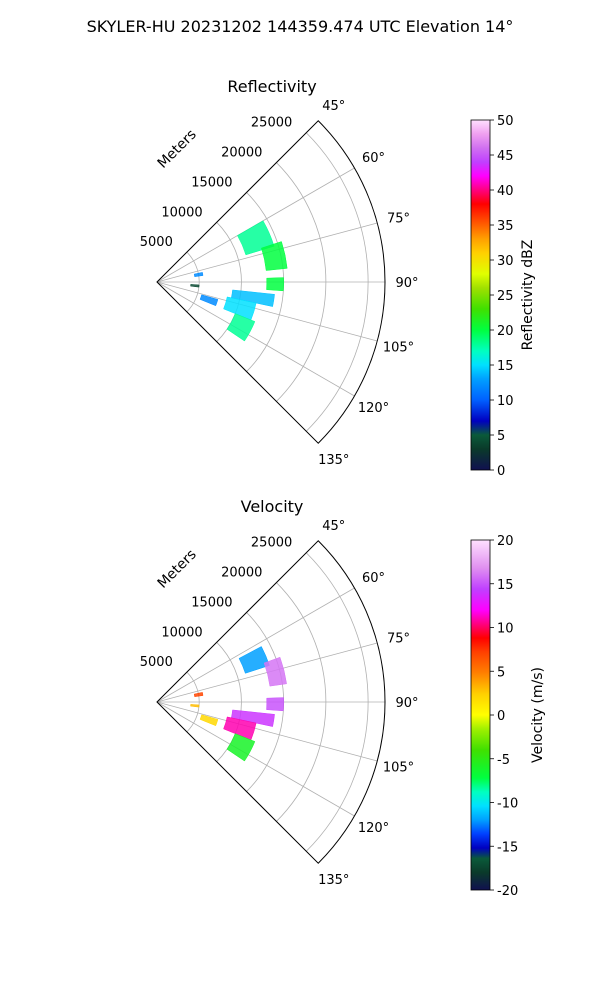 The image size is (600, 1000). I want to click on reflectivity-echoes, so click(239, 281).